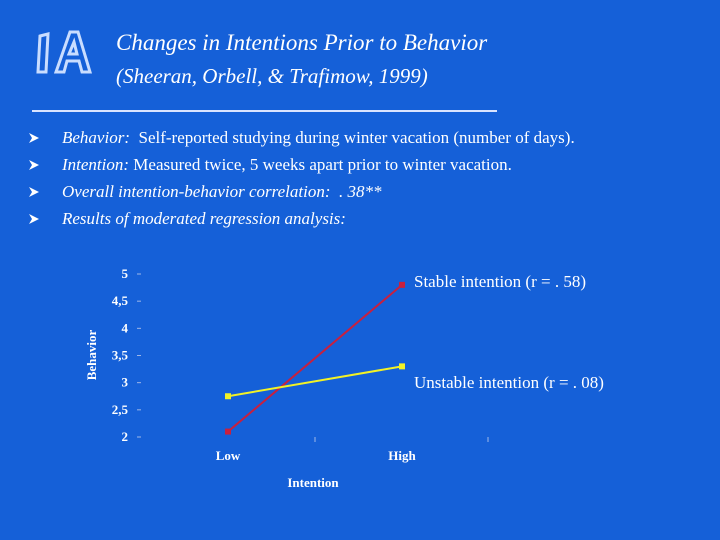 Image resolution: width=720 pixels, height=540 pixels. What do you see at coordinates (402, 455) in the screenshot?
I see `x-tick-label: High` at bounding box center [402, 455].